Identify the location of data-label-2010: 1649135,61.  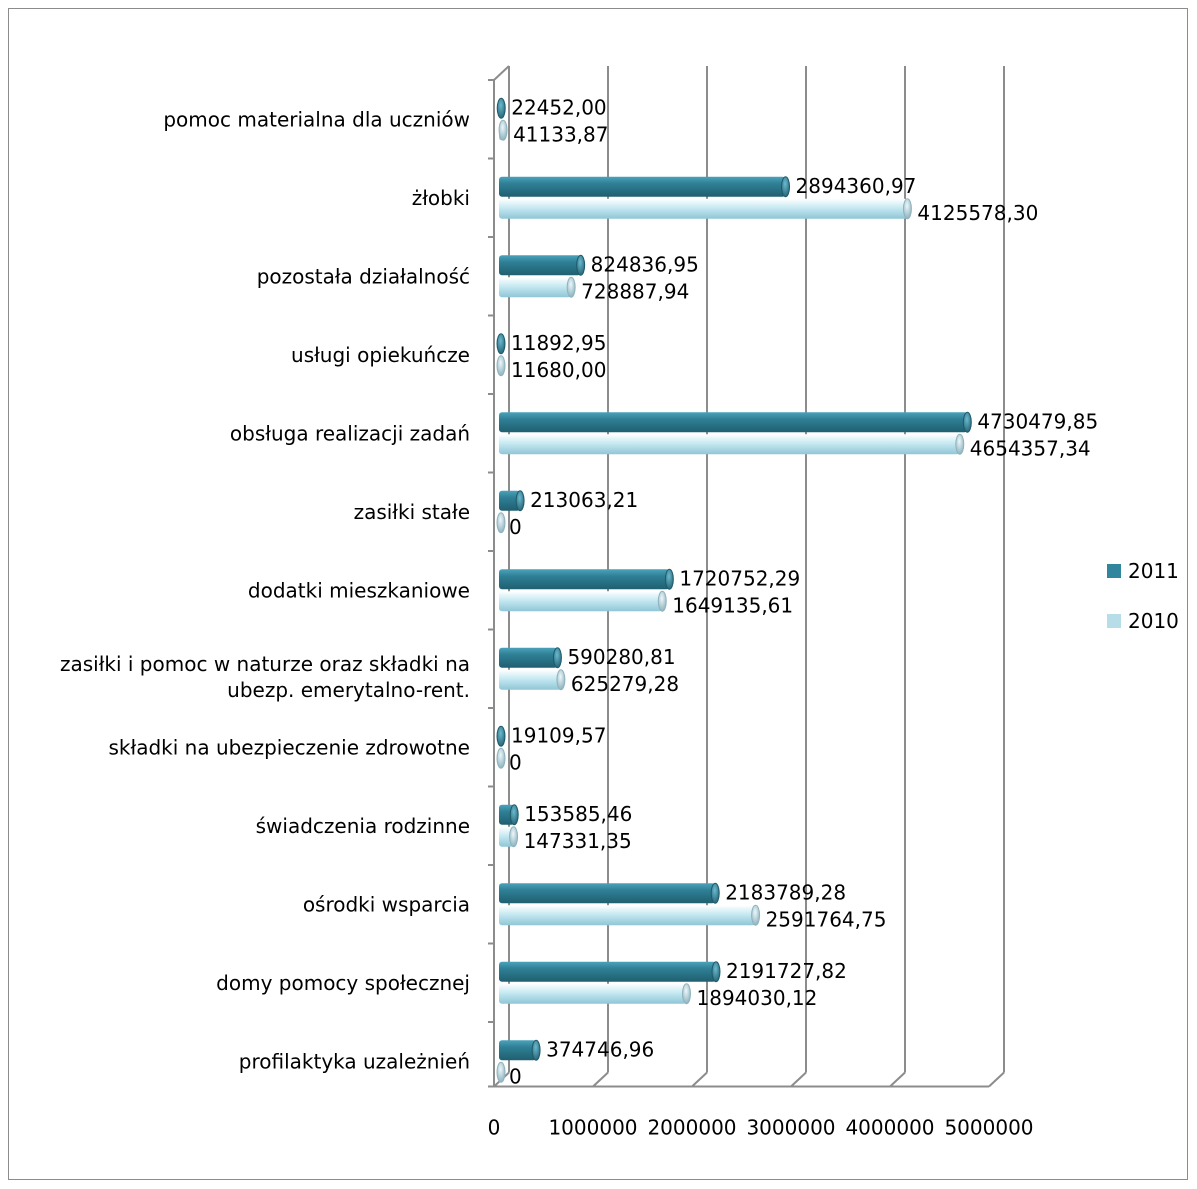
(732, 605).